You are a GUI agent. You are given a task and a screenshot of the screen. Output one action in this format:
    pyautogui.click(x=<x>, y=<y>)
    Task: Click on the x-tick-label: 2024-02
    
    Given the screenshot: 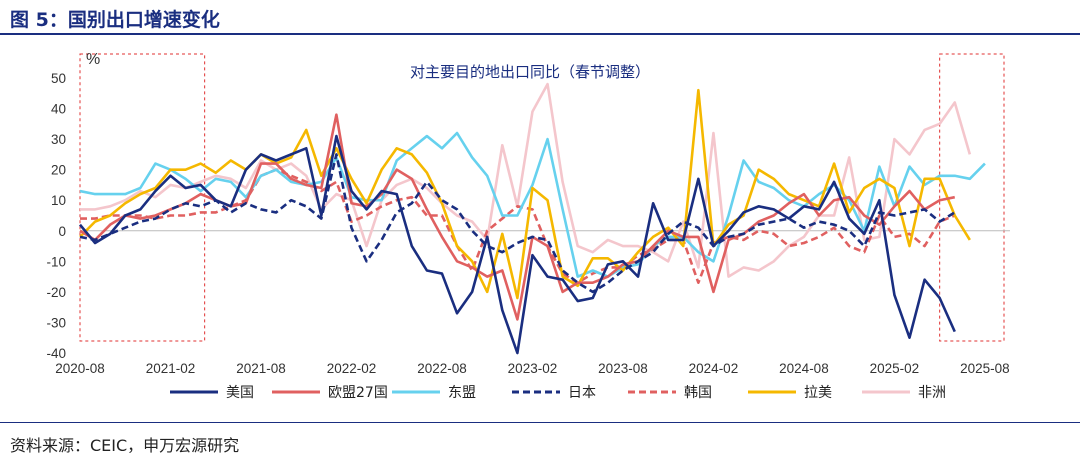 What is the action you would take?
    pyautogui.click(x=714, y=368)
    